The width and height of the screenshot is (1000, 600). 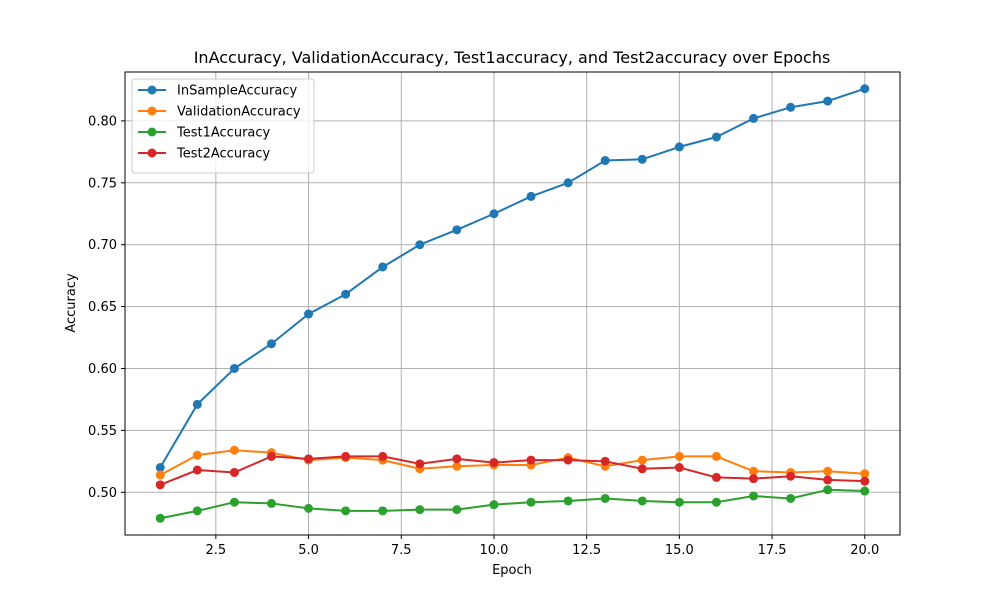 What do you see at coordinates (223, 154) in the screenshot?
I see `legend-label: Test2Accuracy` at bounding box center [223, 154].